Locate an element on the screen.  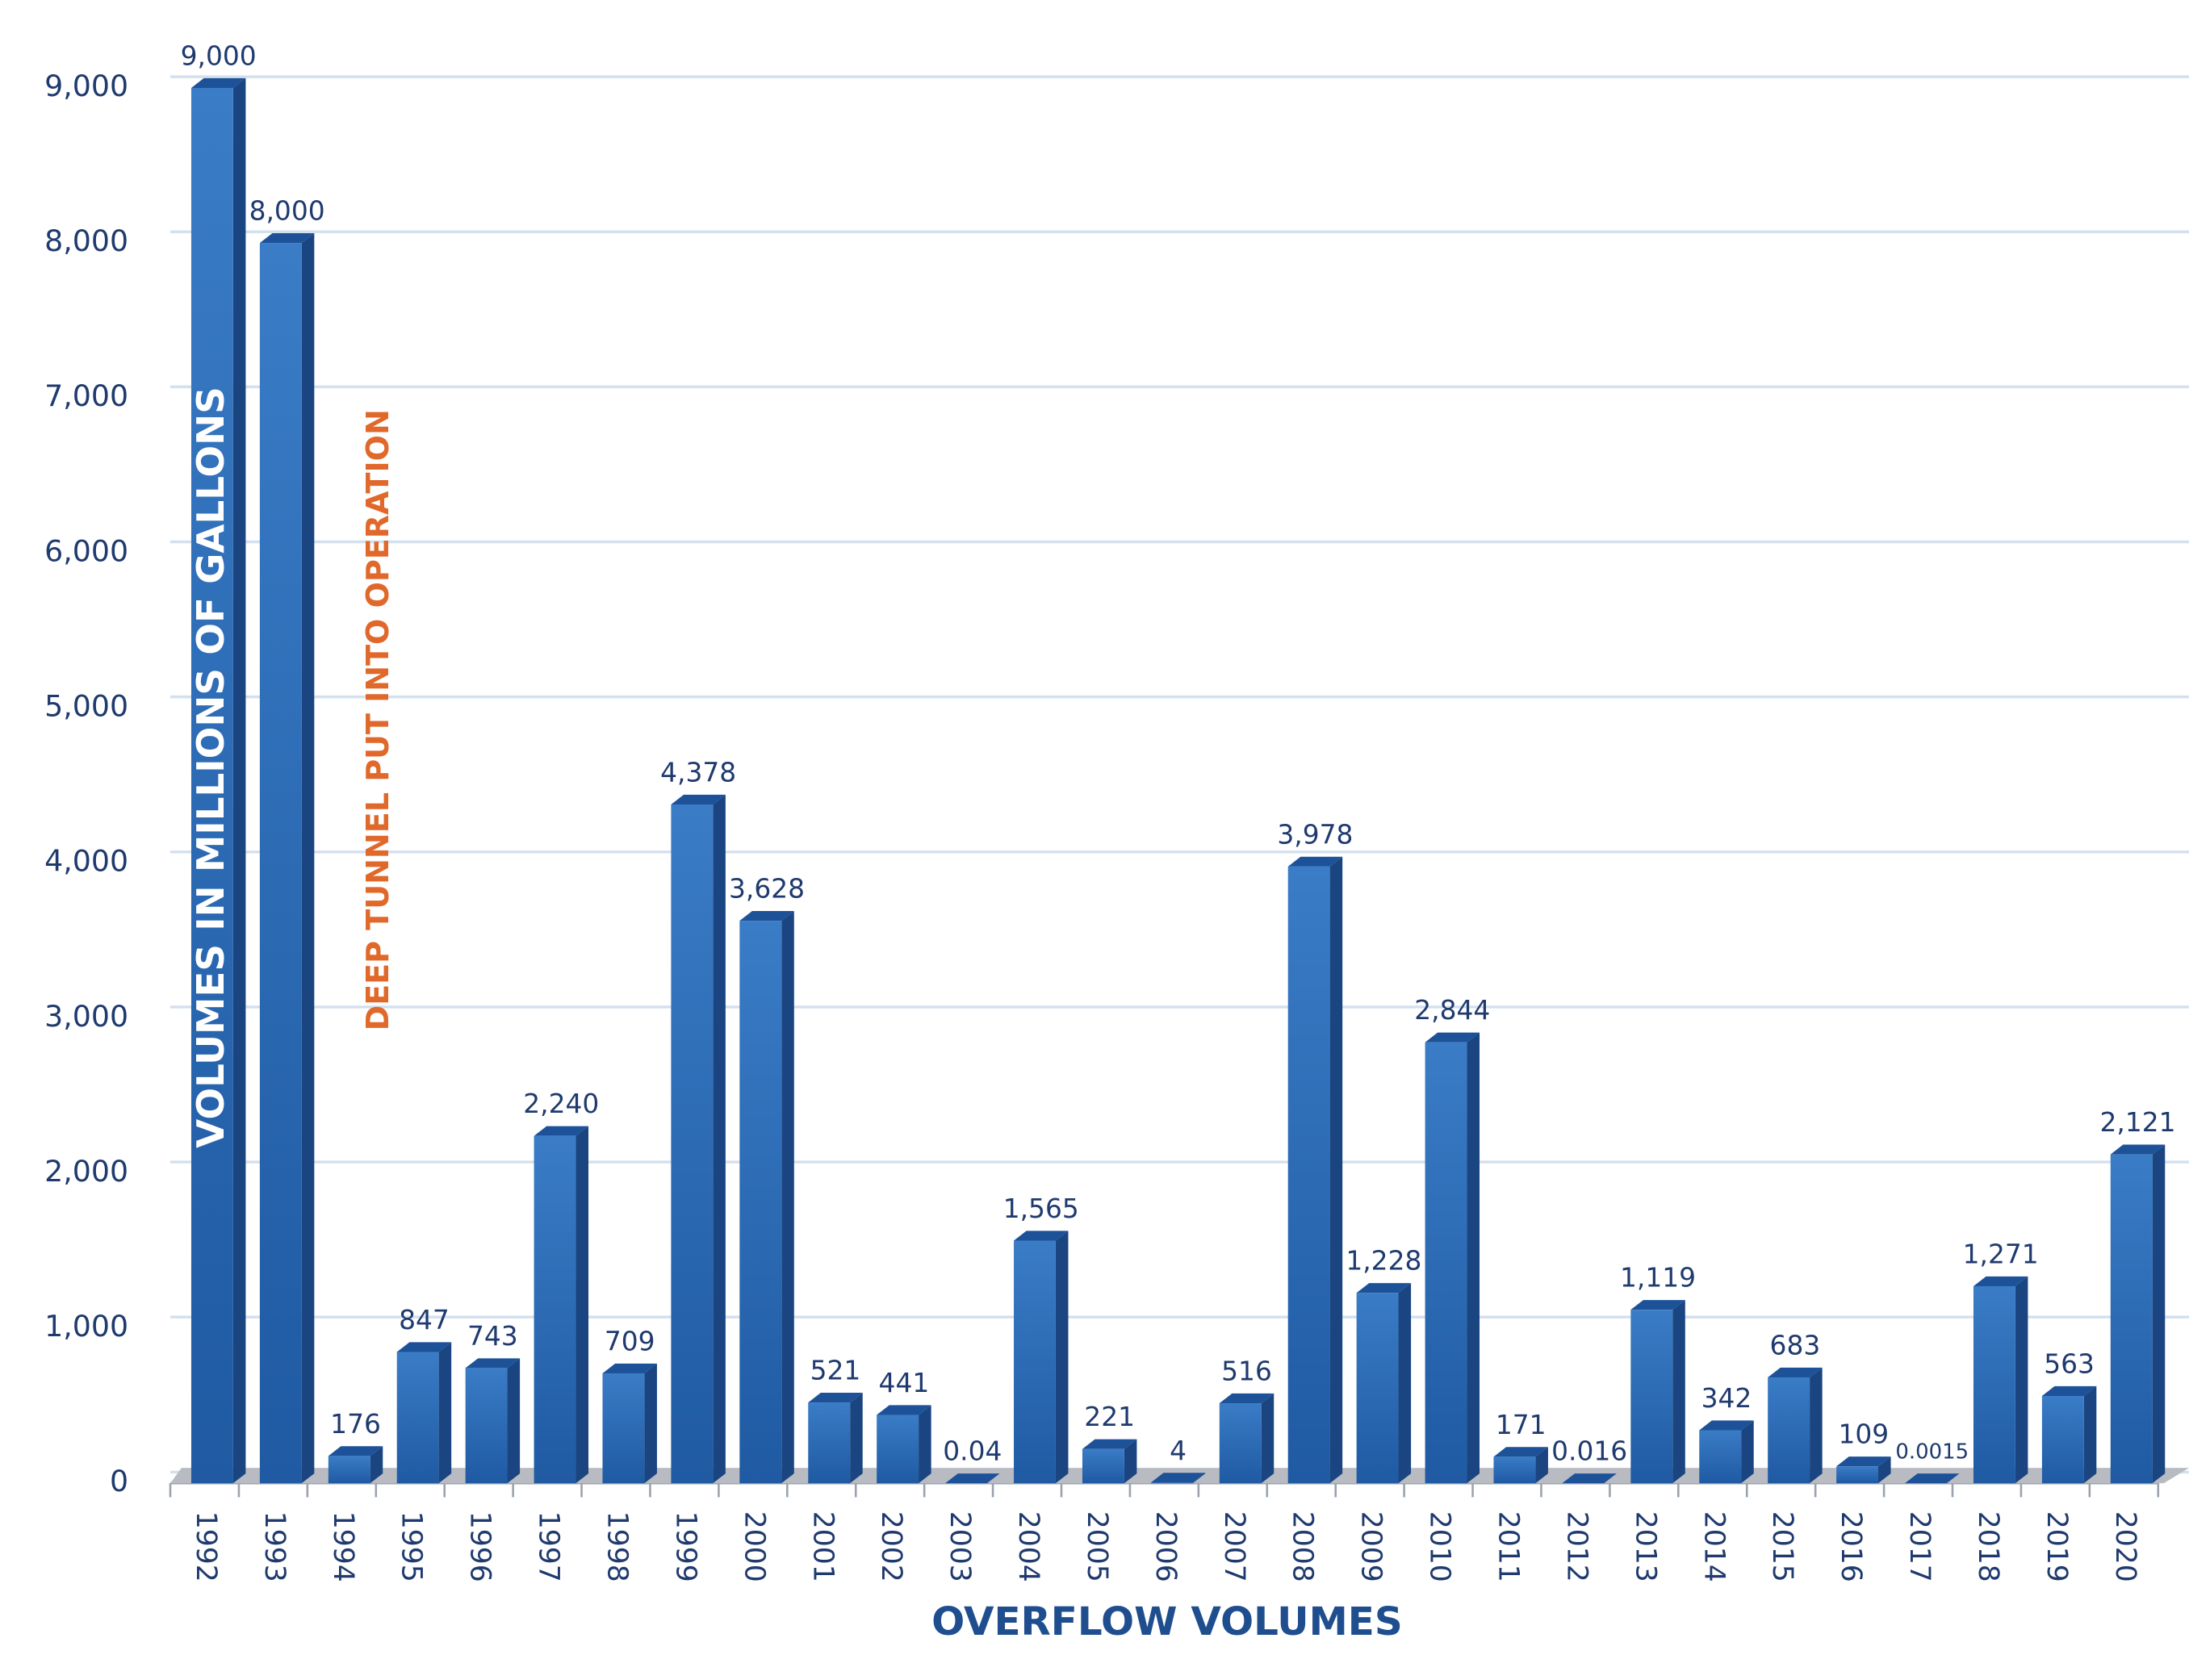
value-label: 2,240 is located at coordinates (561, 1104).